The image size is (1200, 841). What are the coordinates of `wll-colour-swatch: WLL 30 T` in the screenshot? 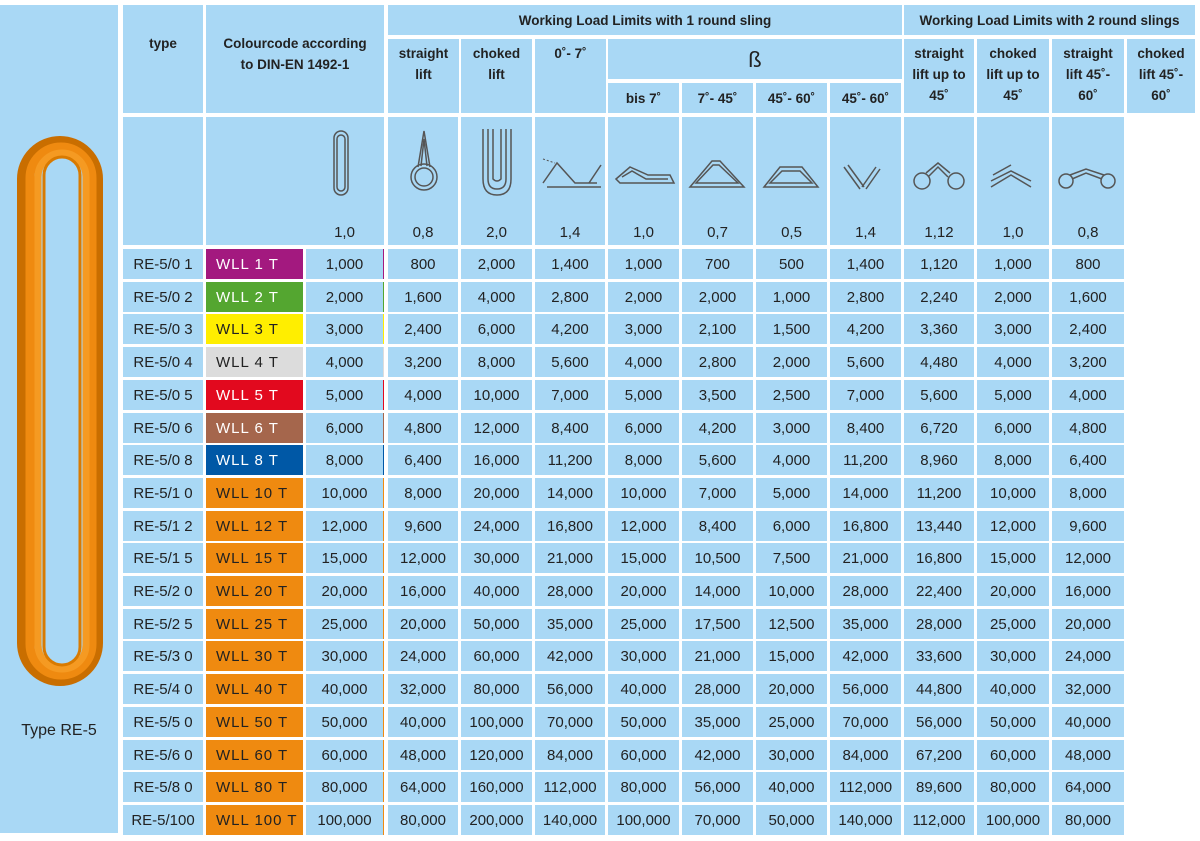 It's located at (254, 656).